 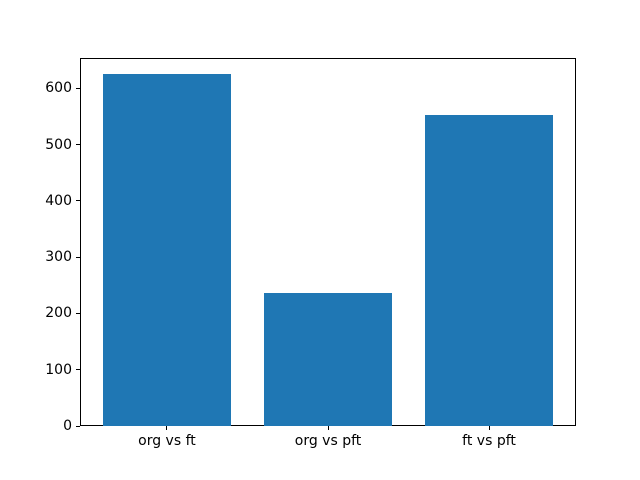 I want to click on x-tick-label: ft vs pft, so click(x=489, y=441).